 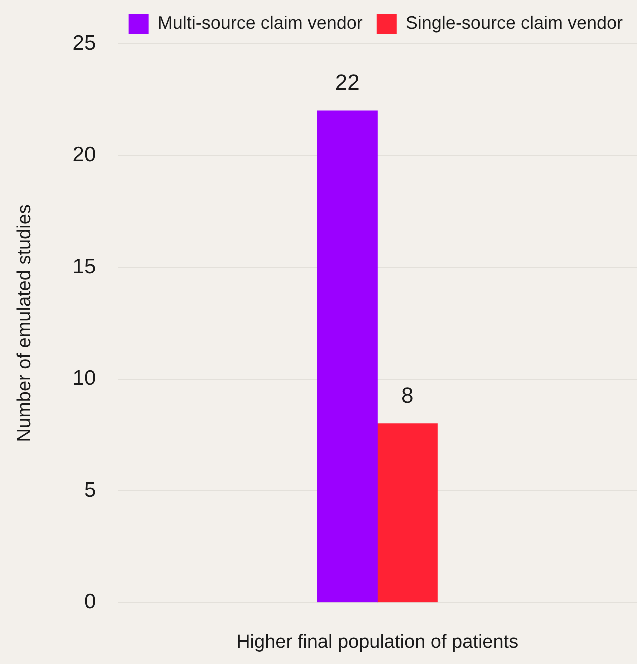 What do you see at coordinates (260, 22) in the screenshot?
I see `legend-label: Multi-source claim vendor` at bounding box center [260, 22].